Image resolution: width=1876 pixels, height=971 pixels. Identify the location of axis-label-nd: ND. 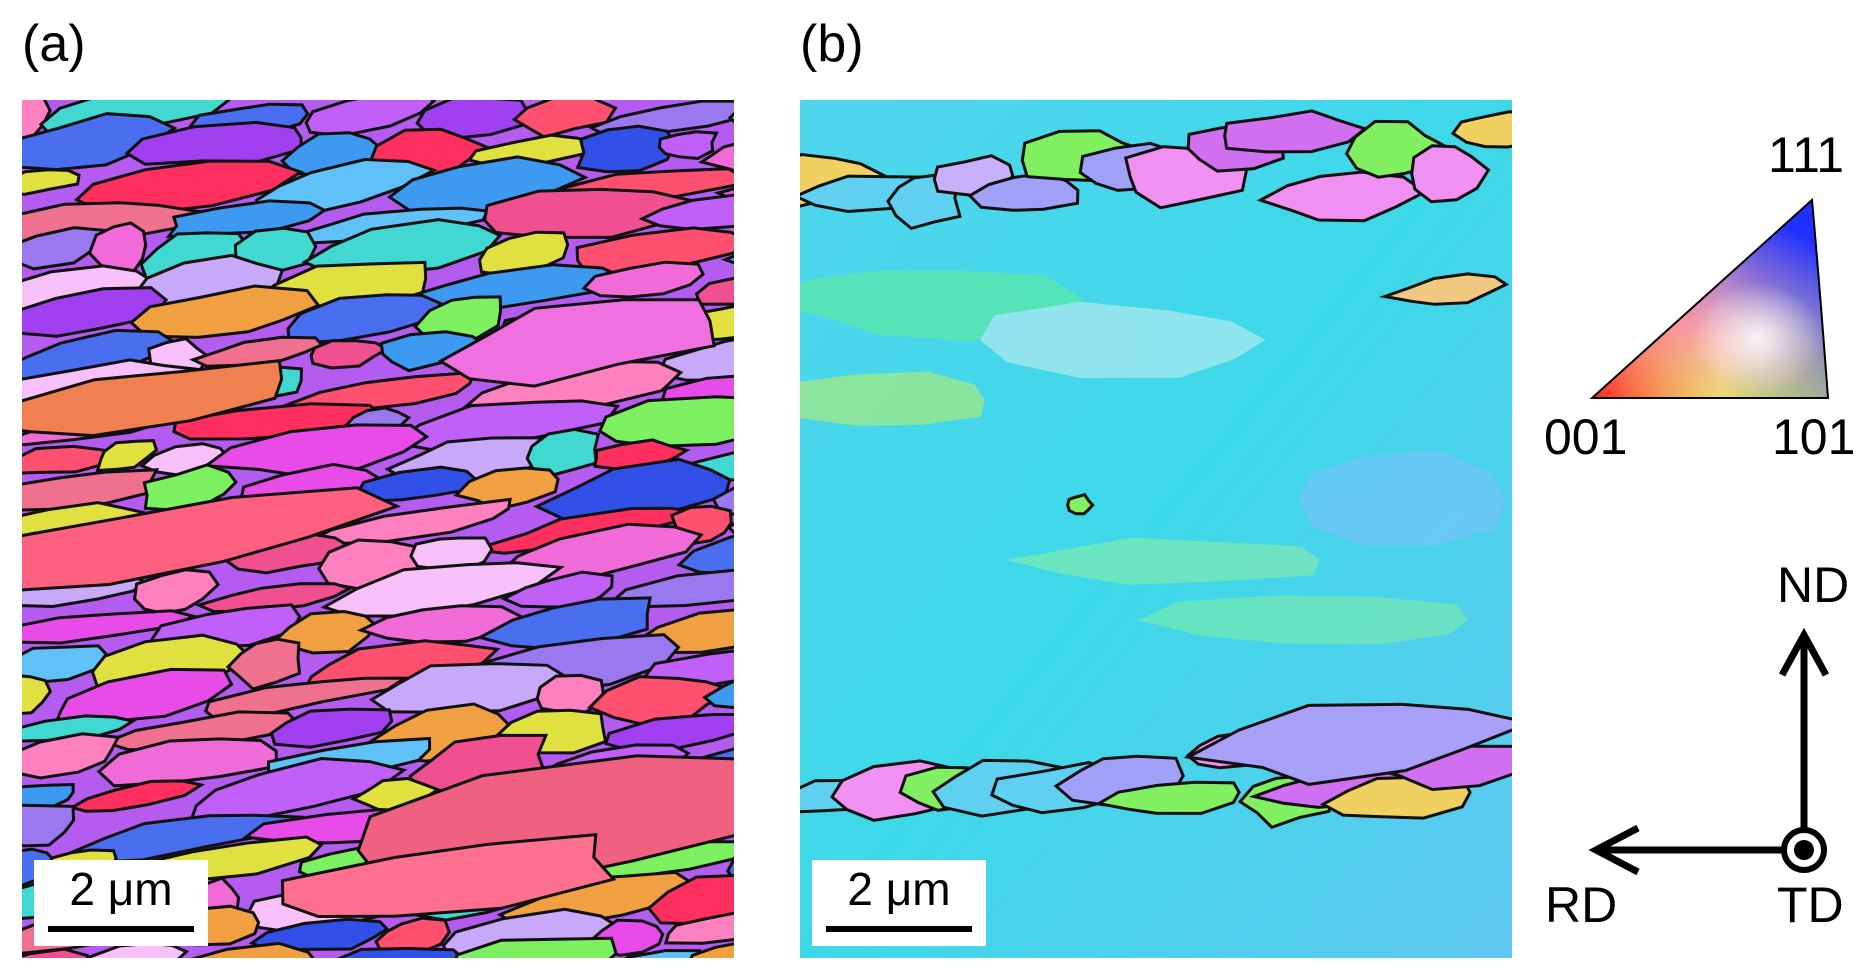
(1813, 585).